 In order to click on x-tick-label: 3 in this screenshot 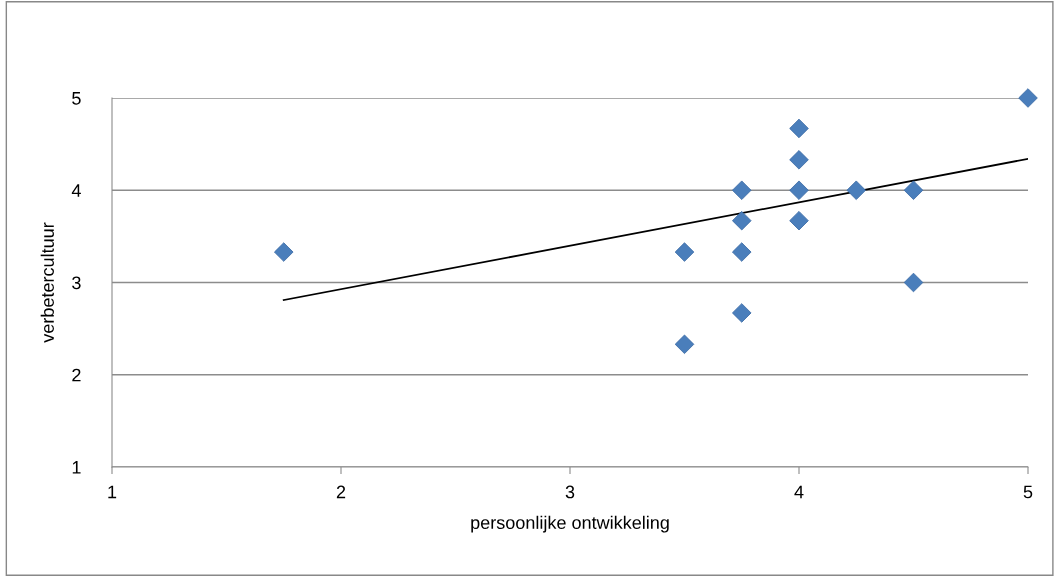, I will do `click(570, 492)`.